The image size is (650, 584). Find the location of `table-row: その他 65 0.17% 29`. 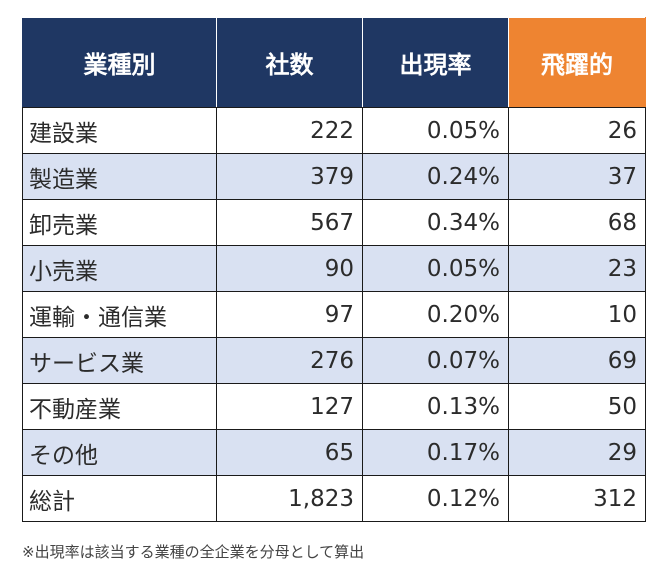

table-row: その他 65 0.17% 29 is located at coordinates (334, 452).